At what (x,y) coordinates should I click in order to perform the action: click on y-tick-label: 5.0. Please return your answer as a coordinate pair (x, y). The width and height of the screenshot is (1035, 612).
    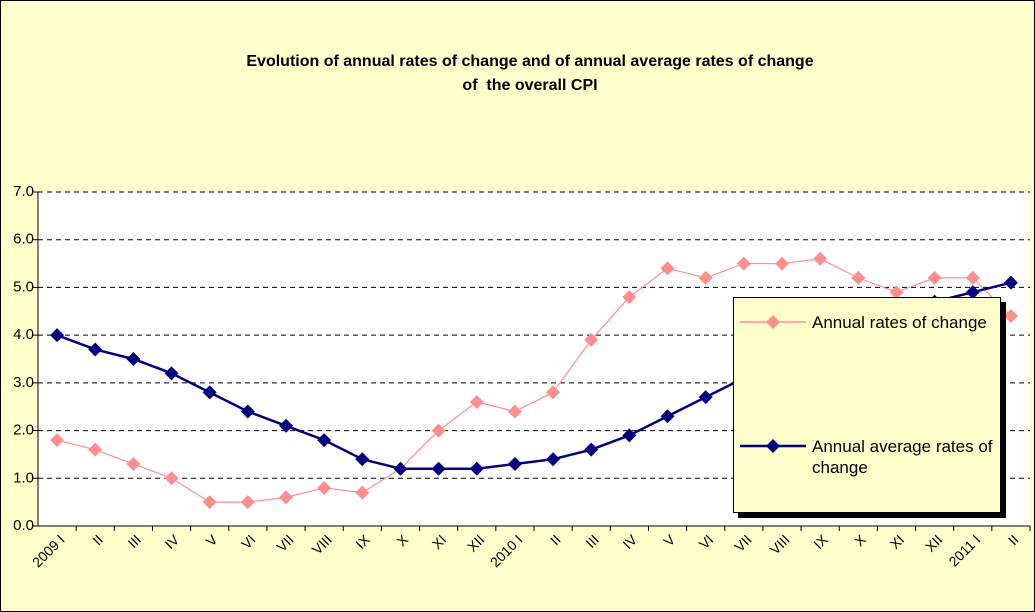
    Looking at the image, I should click on (23, 286).